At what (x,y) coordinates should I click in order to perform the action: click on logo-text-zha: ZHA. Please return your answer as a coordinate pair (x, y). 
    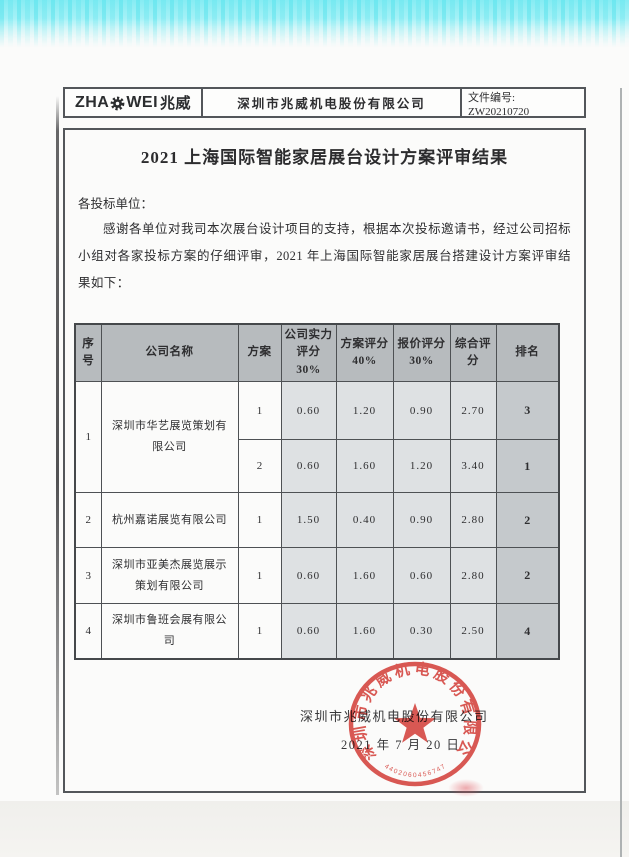
    Looking at the image, I should click on (92, 102).